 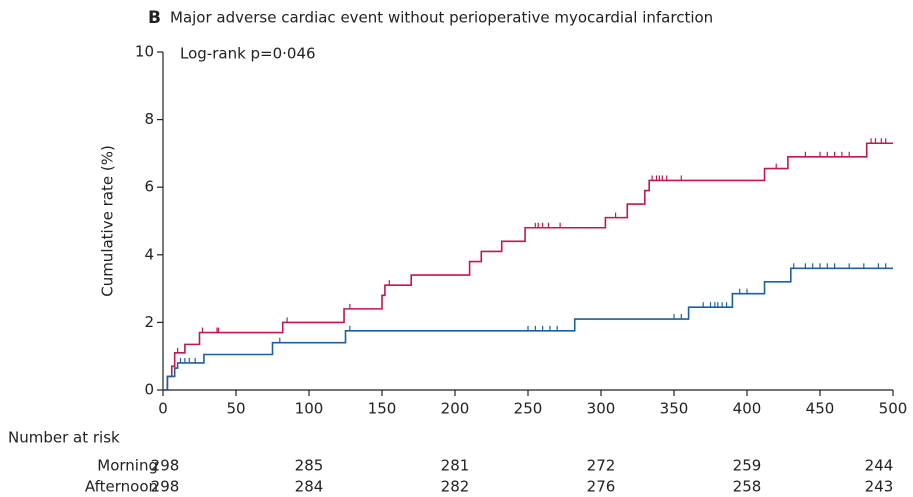 I want to click on x-tick-label: 300, so click(x=601, y=409).